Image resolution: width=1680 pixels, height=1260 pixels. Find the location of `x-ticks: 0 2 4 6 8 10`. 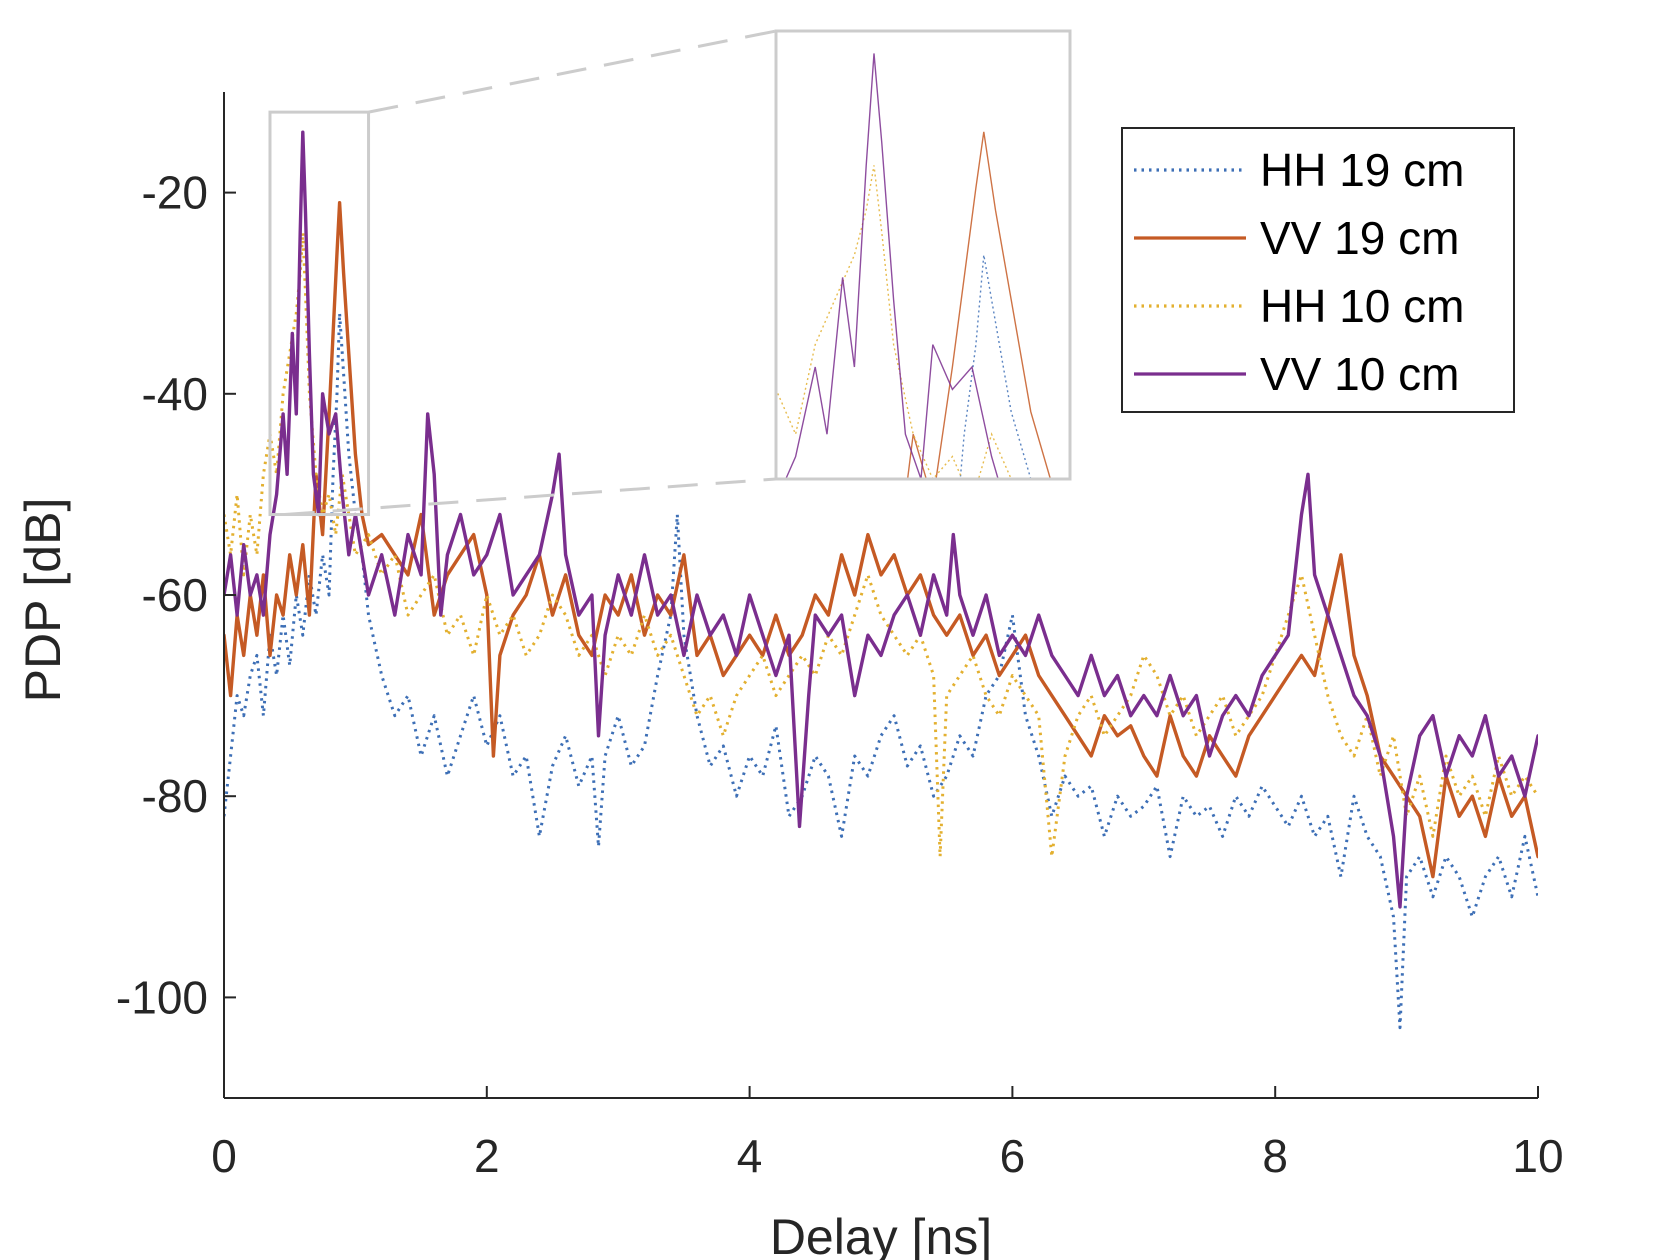

x-ticks: 0 2 4 6 8 10 is located at coordinates (887, 1134).